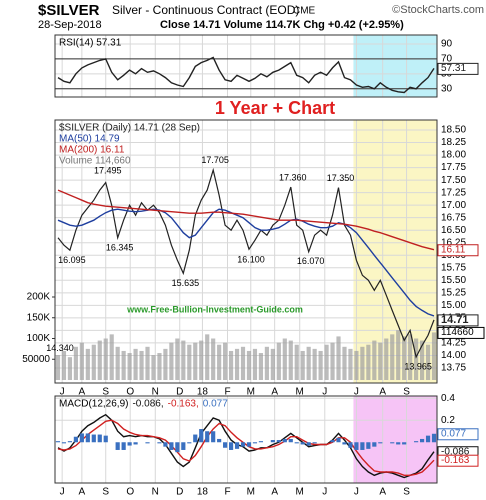 This screenshot has height=500, width=486. What do you see at coordinates (69, 10) in the screenshot?
I see `symbol: $SILVER` at bounding box center [69, 10].